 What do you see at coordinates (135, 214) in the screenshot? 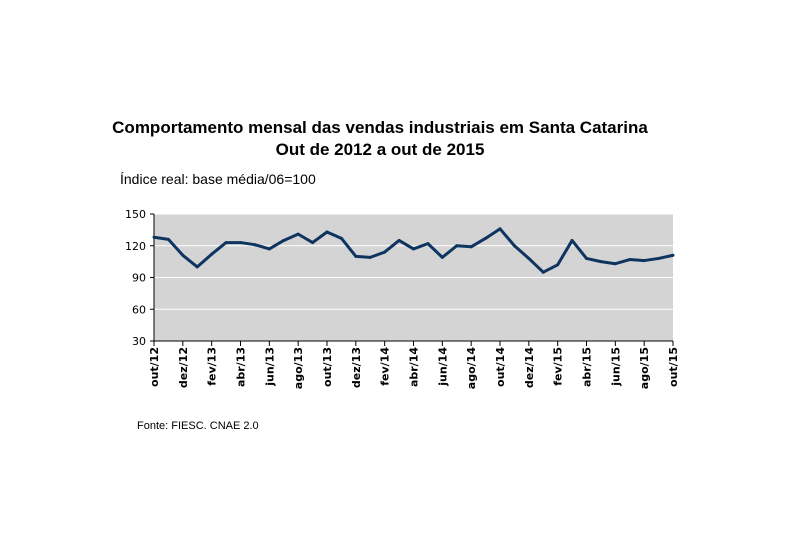
I see `y-tick-label: 150` at bounding box center [135, 214].